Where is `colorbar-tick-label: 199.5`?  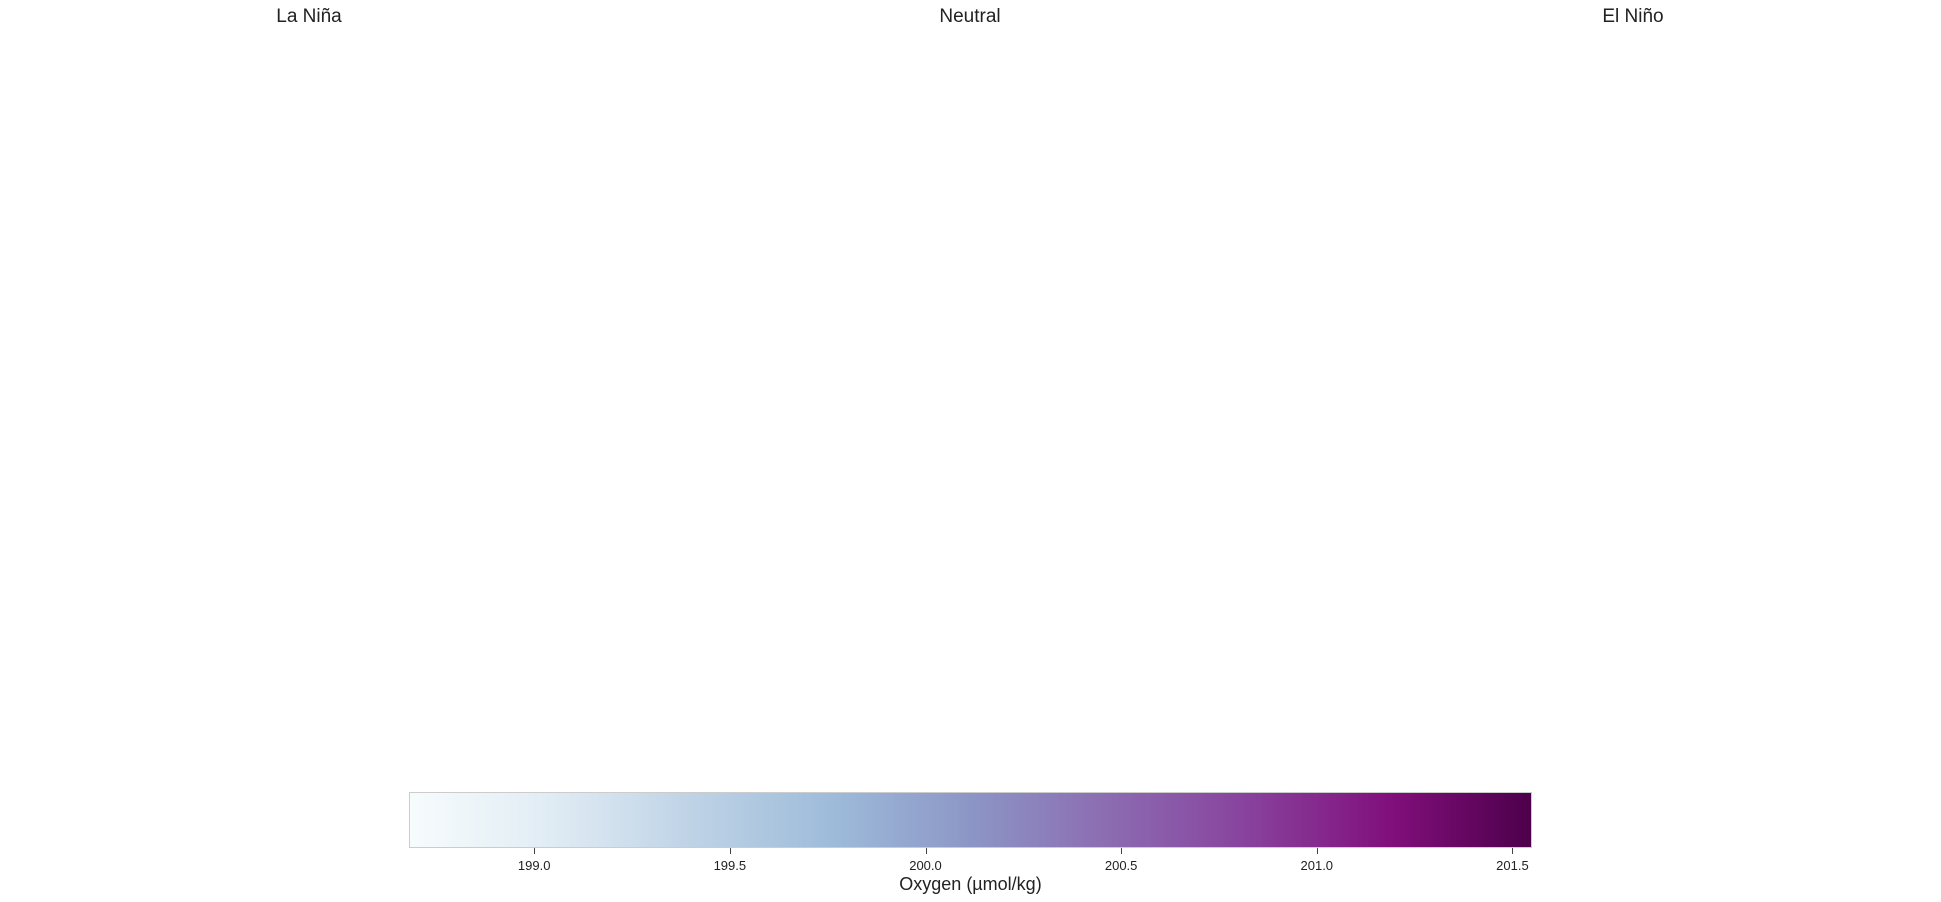 colorbar-tick-label: 199.5 is located at coordinates (730, 865).